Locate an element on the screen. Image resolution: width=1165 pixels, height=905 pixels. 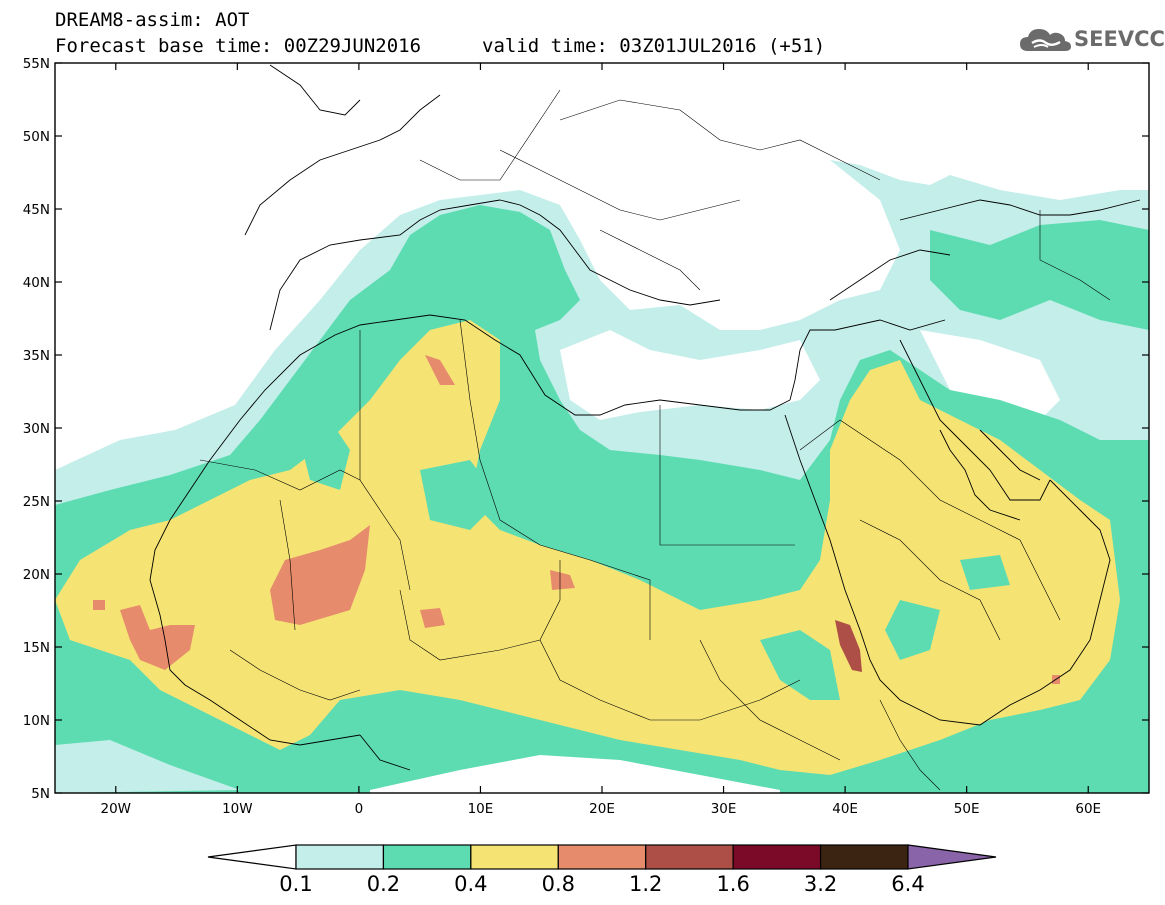
cloud-icon is located at coordinates (1045, 40).